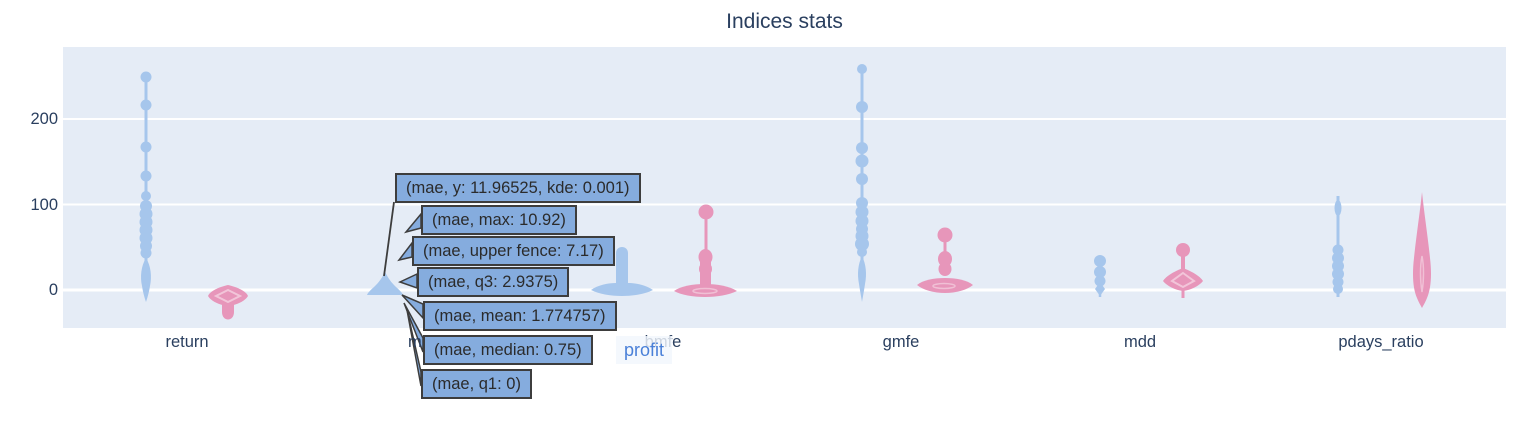 This screenshot has height=431, width=1536. Describe the element at coordinates (784, 21) in the screenshot. I see `chart-title: Indices stats` at that location.